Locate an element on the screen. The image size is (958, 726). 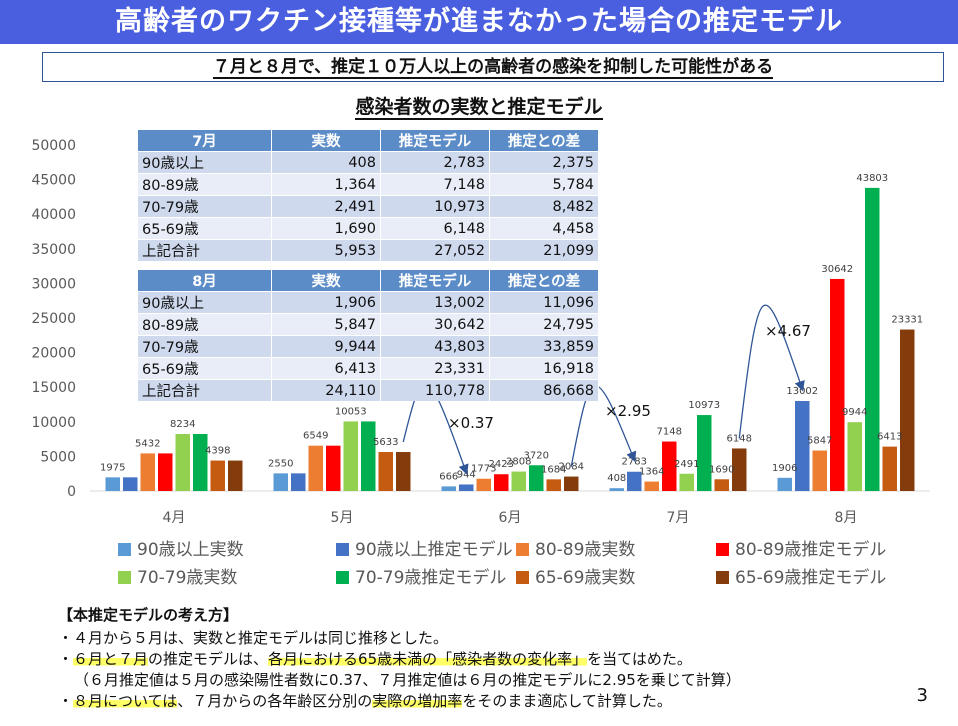
table-cell: 80-89歳 is located at coordinates (205, 184).